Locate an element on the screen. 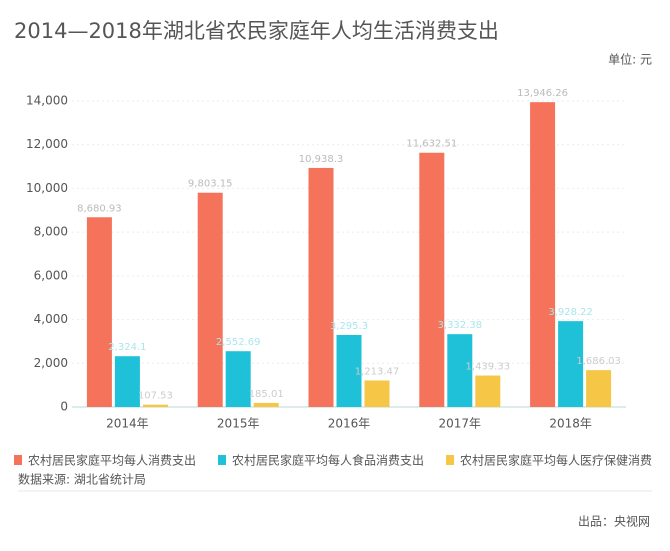 The height and width of the screenshot is (551, 670). value-label: 9,803.15 is located at coordinates (210, 184).